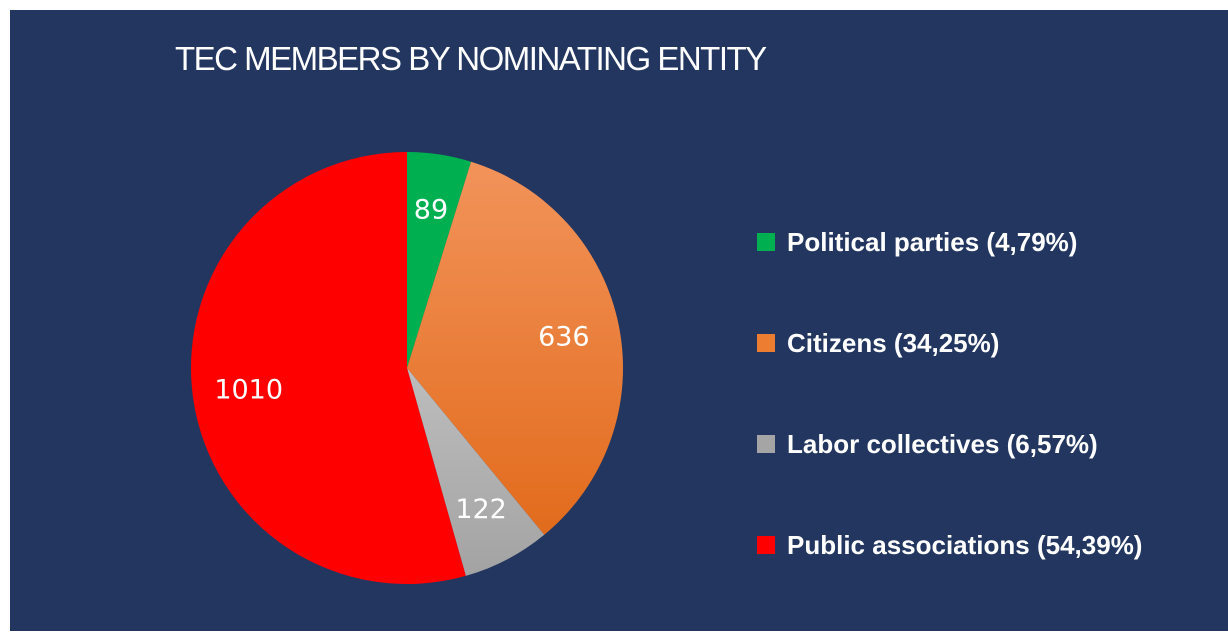 The image size is (1228, 644). I want to click on legend-swatch-political-parties, so click(766, 242).